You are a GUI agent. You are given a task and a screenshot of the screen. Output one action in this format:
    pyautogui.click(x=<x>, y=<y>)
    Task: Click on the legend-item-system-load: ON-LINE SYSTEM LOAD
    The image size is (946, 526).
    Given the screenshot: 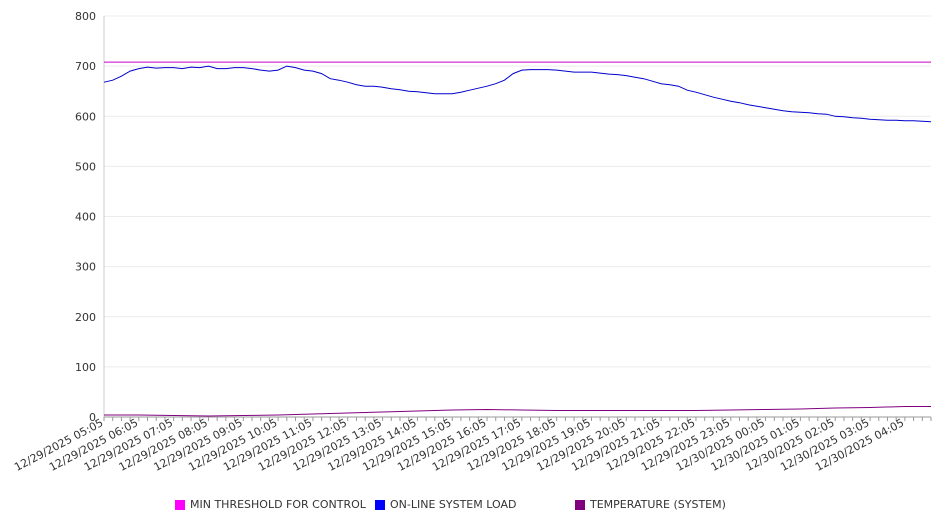 What is the action you would take?
    pyautogui.click(x=445, y=504)
    